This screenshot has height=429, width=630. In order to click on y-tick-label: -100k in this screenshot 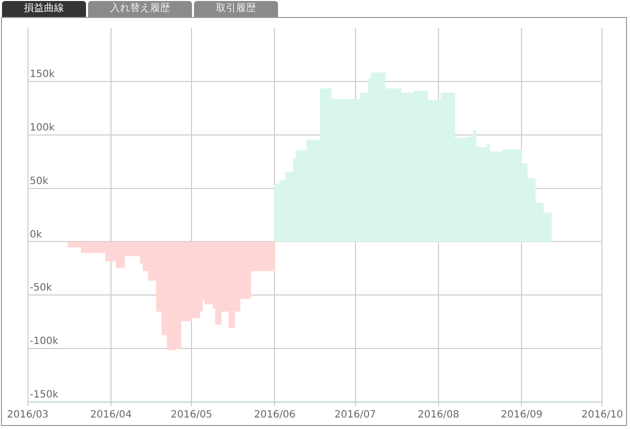, I will do `click(44, 342)`.